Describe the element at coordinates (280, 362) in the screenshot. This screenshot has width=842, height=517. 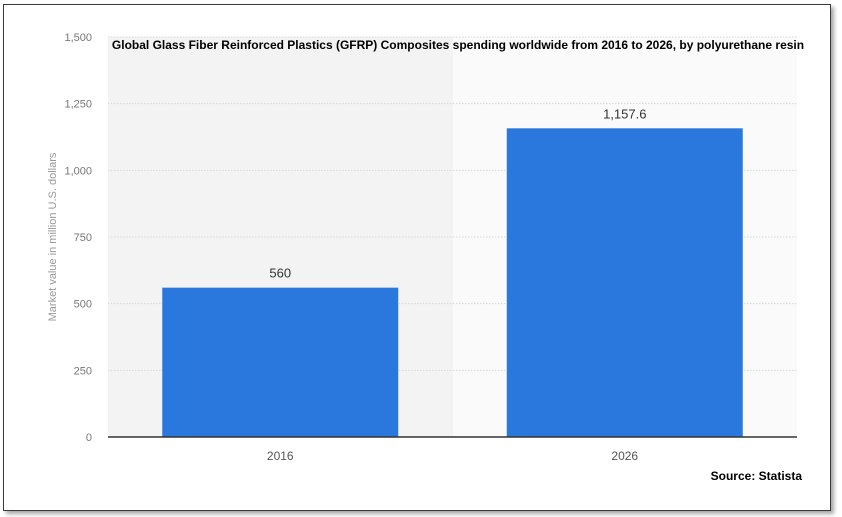
I see `bar-2016` at that location.